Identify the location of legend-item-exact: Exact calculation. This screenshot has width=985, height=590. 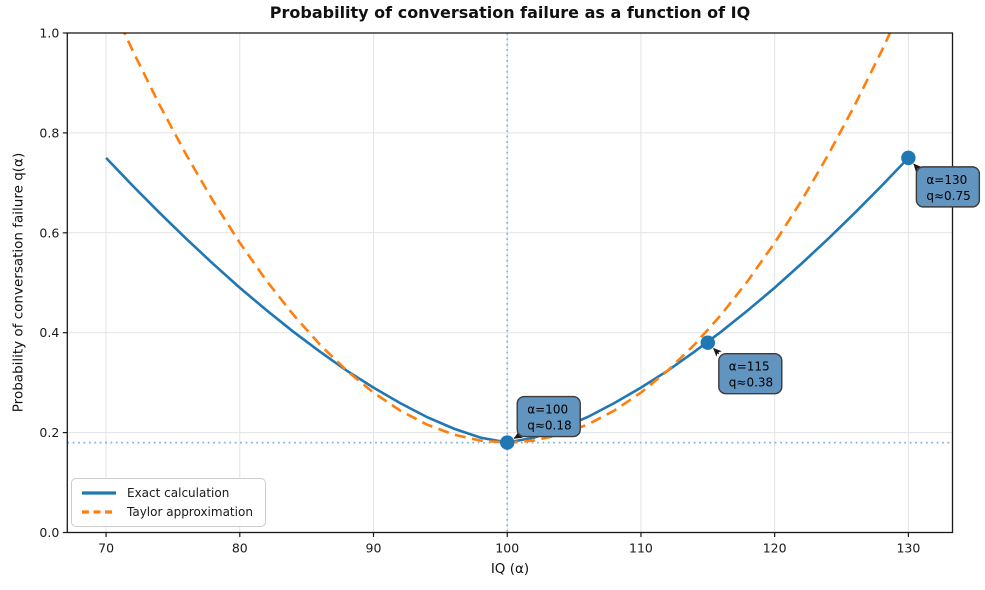
(167, 493).